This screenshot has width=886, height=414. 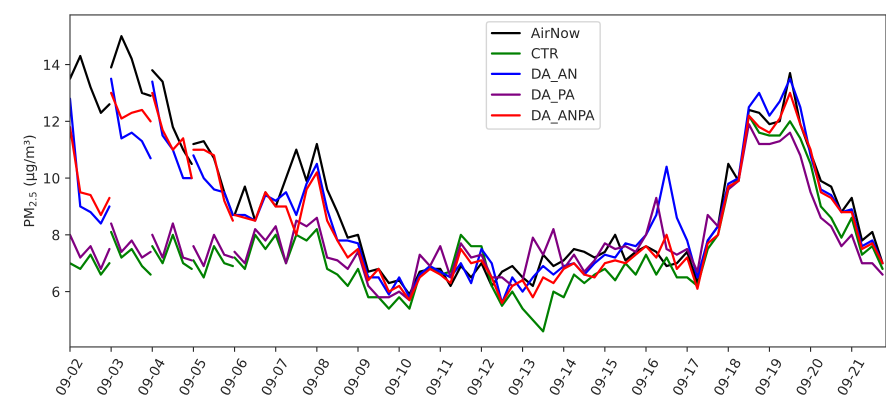 What do you see at coordinates (56, 235) in the screenshot?
I see `y-tick-label: 8` at bounding box center [56, 235].